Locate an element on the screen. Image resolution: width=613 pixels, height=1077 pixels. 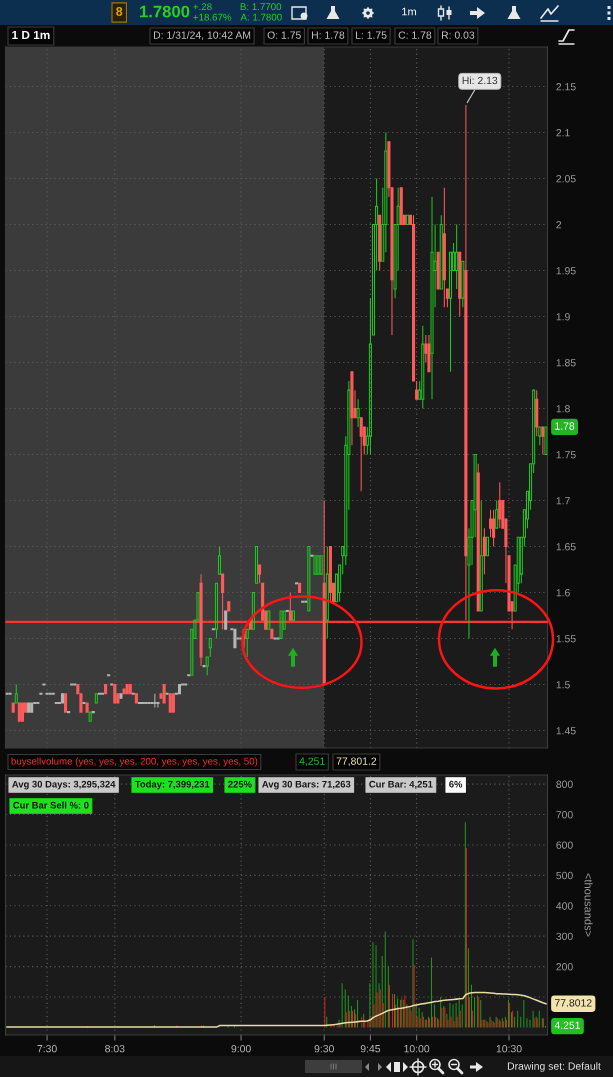
y-tick-label: 800 is located at coordinates (564, 784).